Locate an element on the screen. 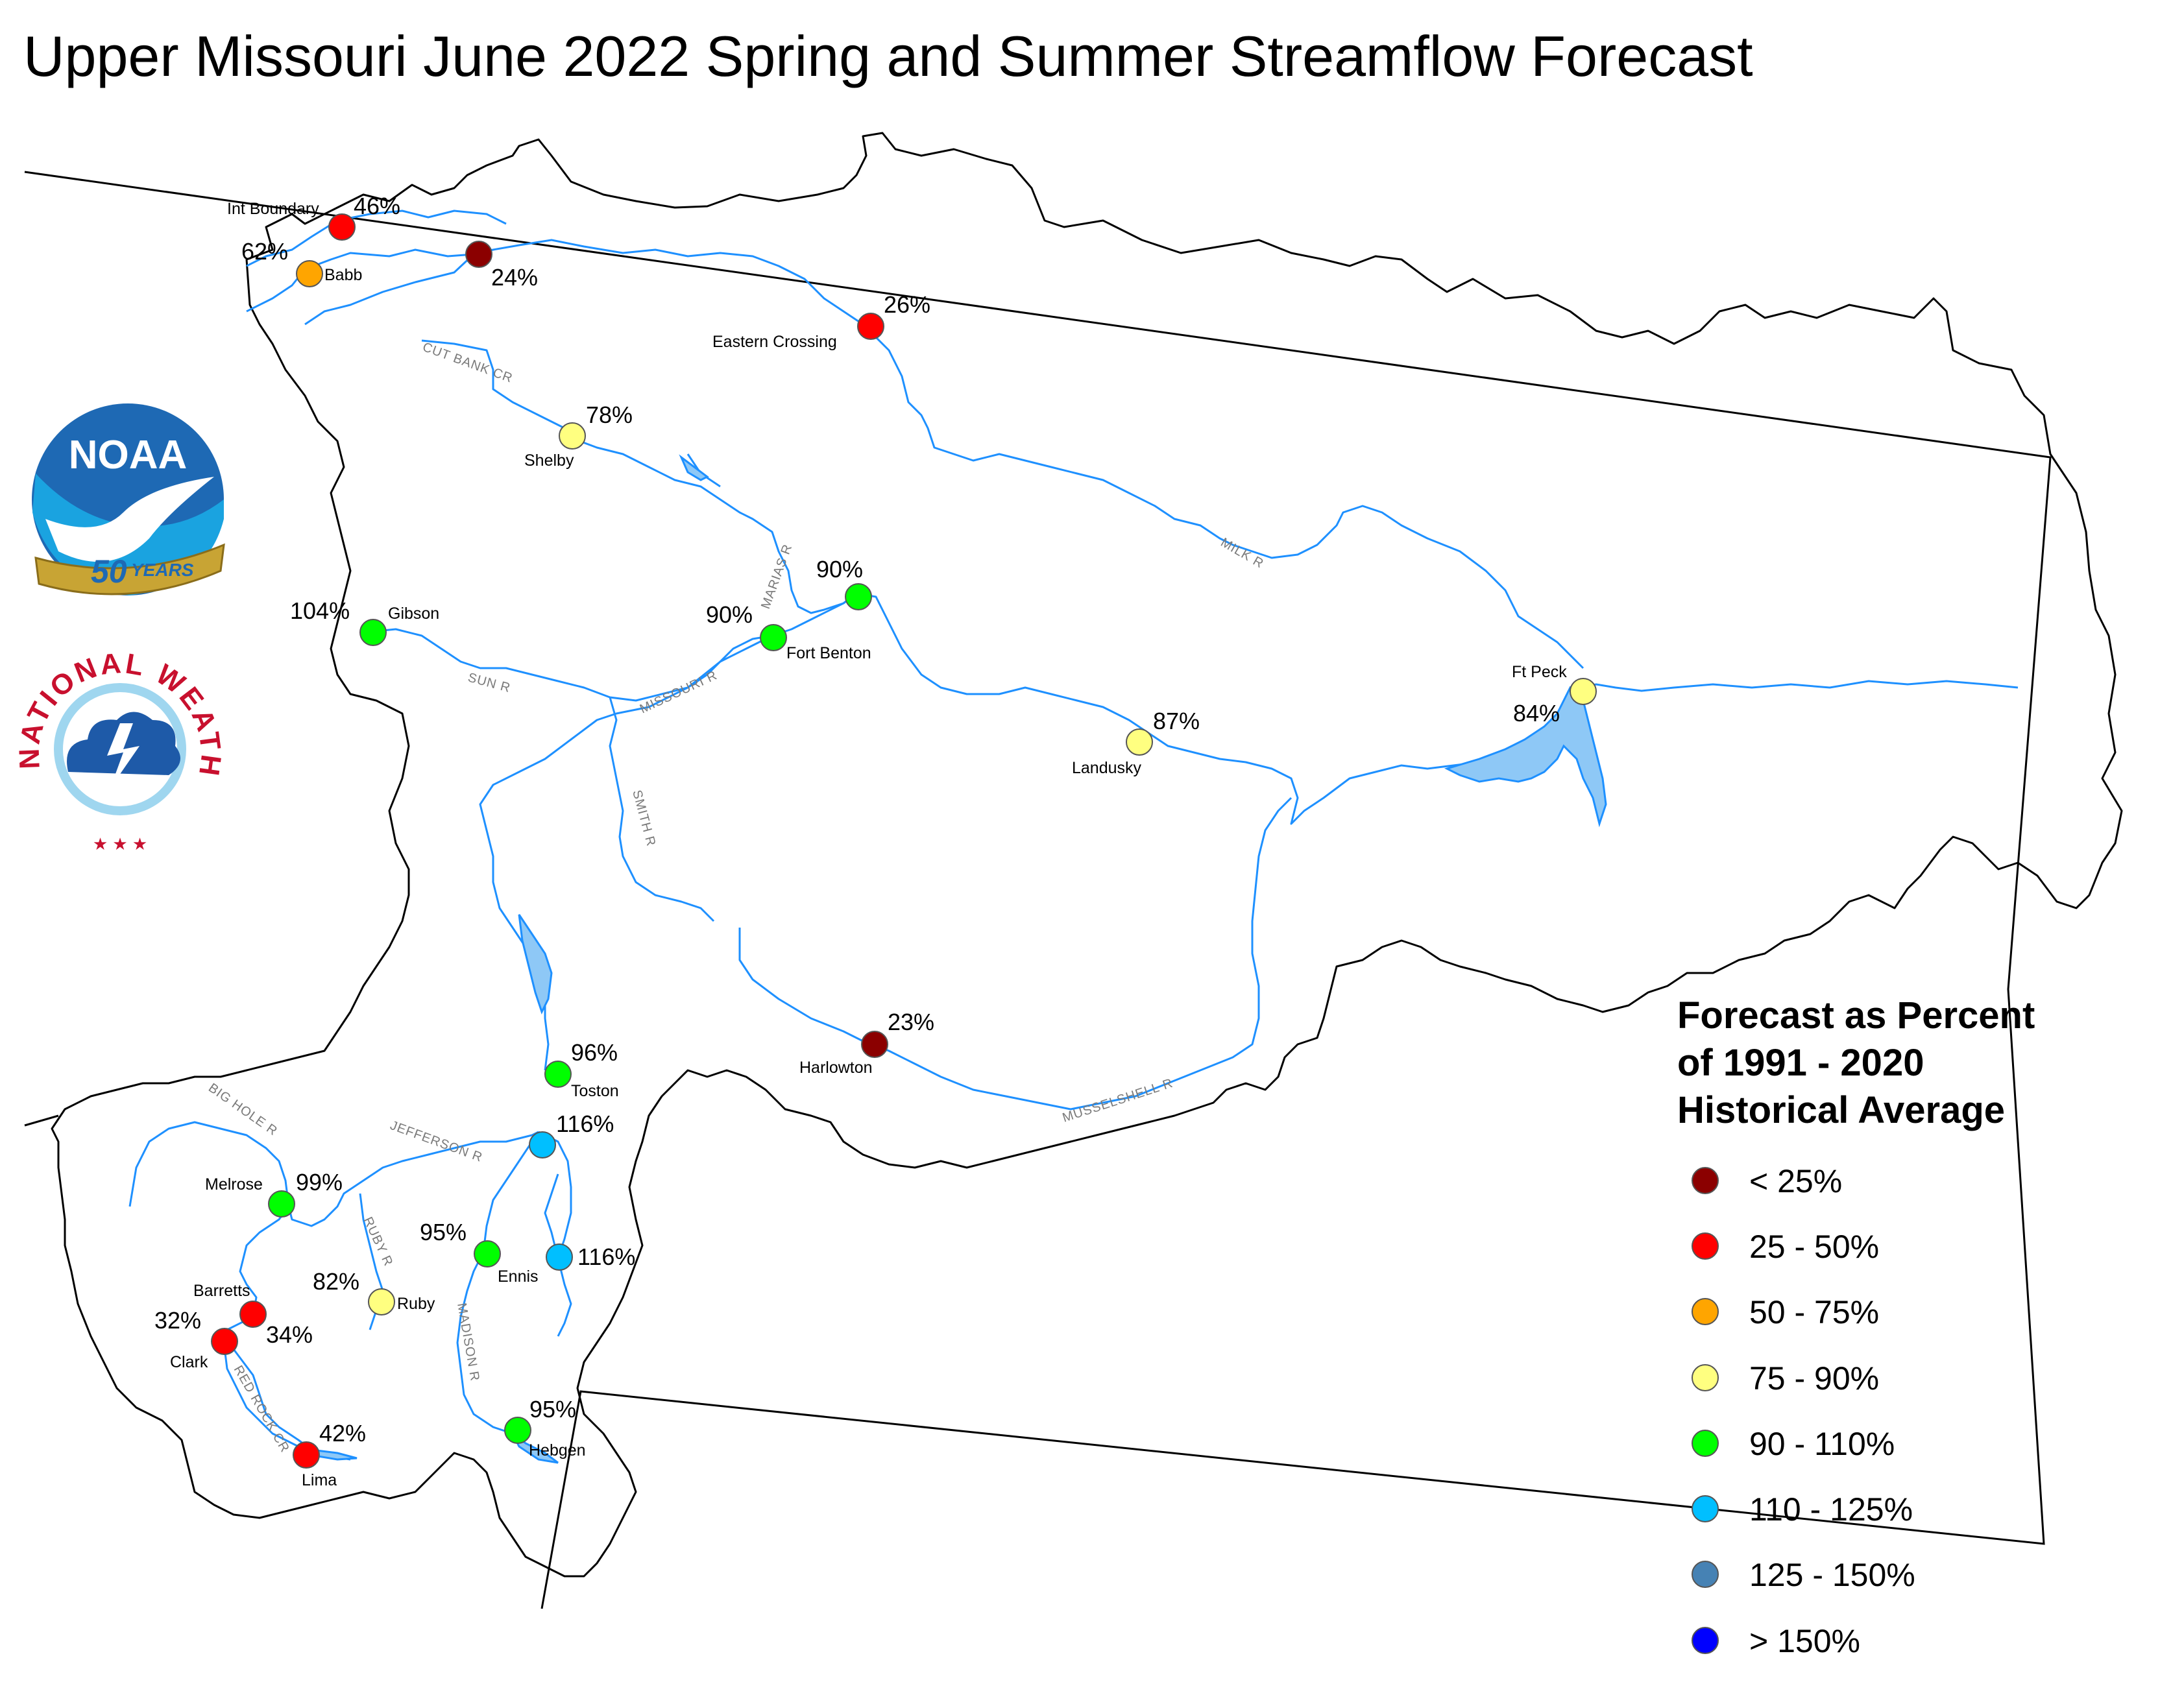  name-babb: Babb is located at coordinates (343, 275).